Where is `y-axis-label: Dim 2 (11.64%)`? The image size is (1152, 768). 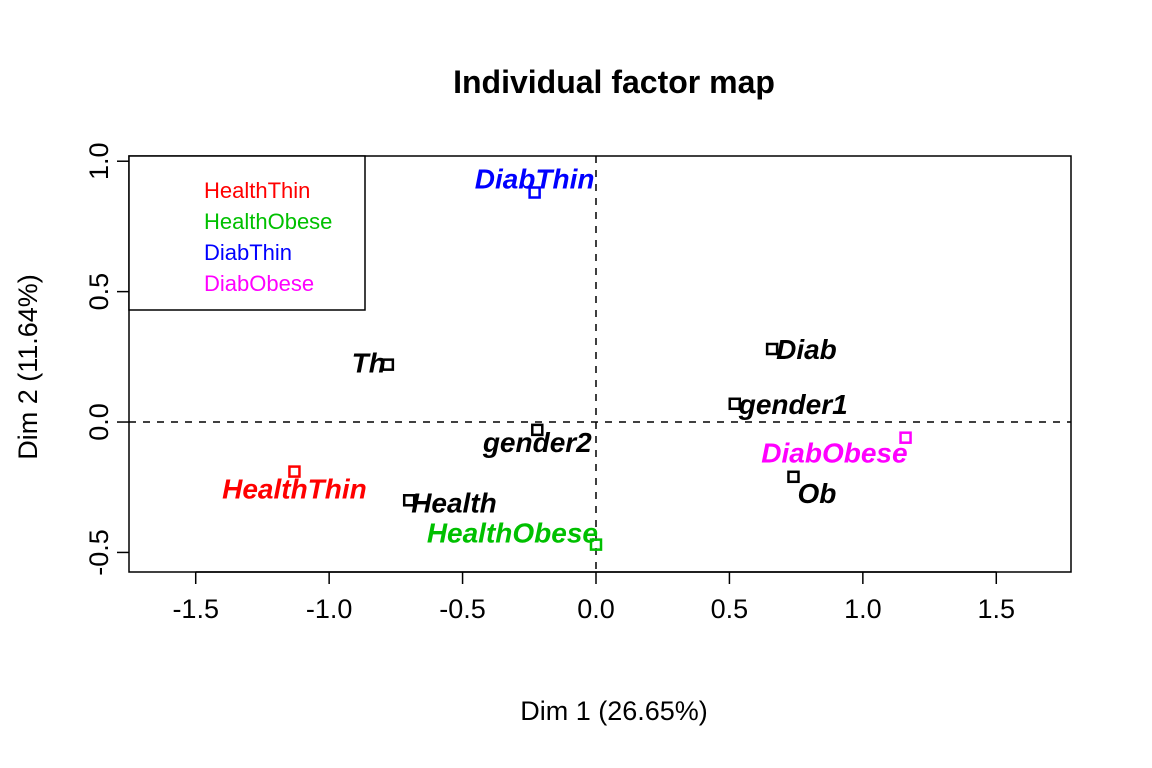
y-axis-label: Dim 2 (11.64%) is located at coordinates (28, 367).